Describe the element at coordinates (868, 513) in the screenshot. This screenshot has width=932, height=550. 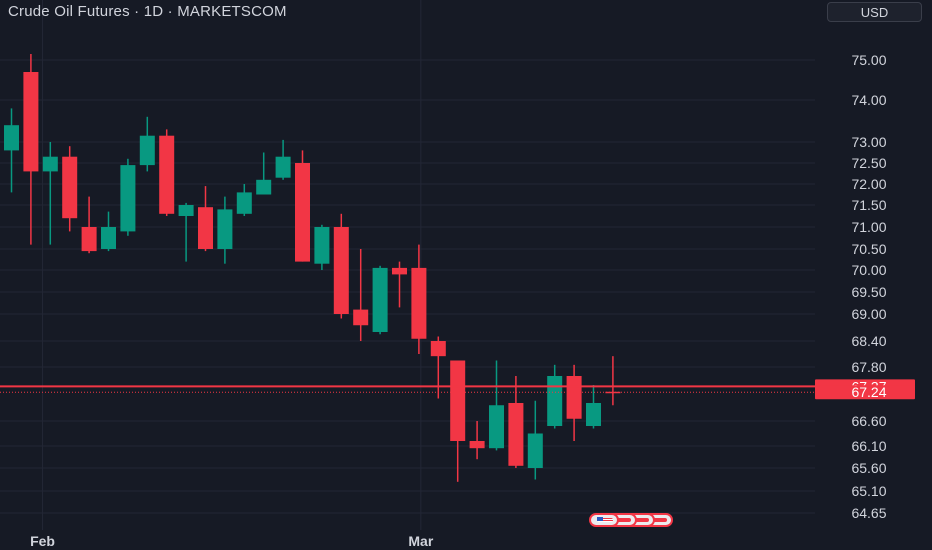
I see `y-tick-label: 64.65` at that location.